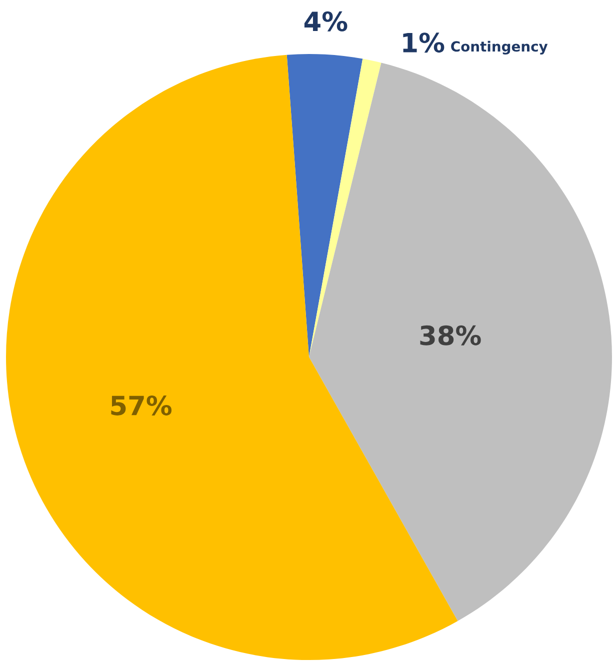  I want to click on data-label: 4%, so click(326, 21).